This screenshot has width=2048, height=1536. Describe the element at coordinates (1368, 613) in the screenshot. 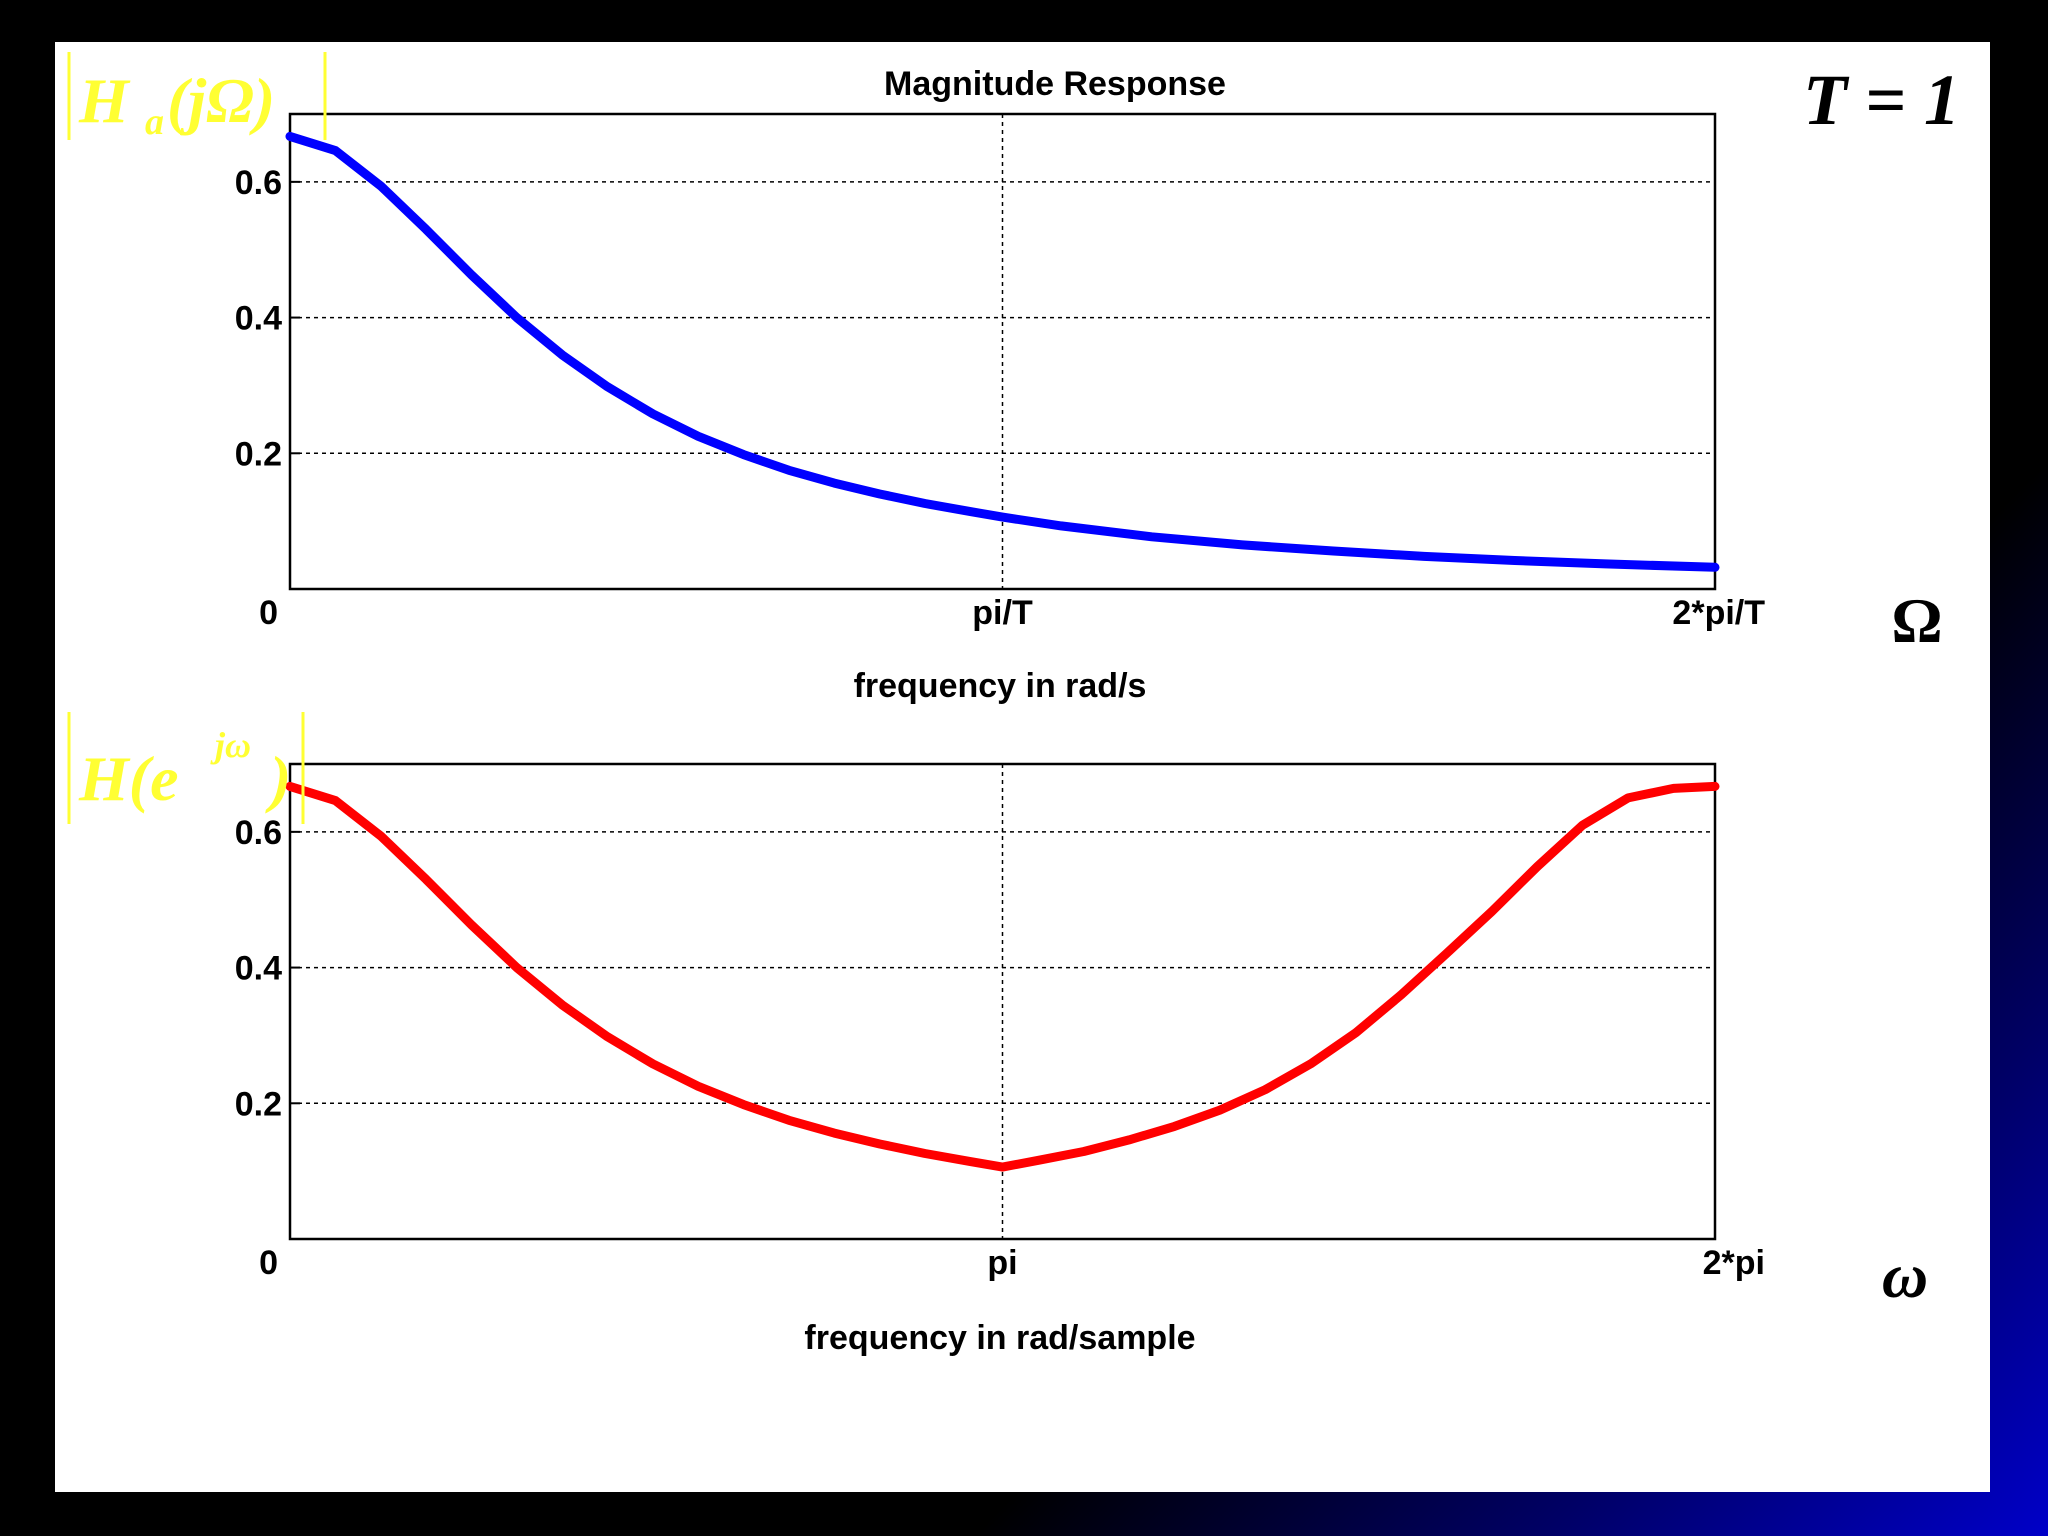

I see `top-x-tick-labels: pi/T 2*pi/T` at that location.